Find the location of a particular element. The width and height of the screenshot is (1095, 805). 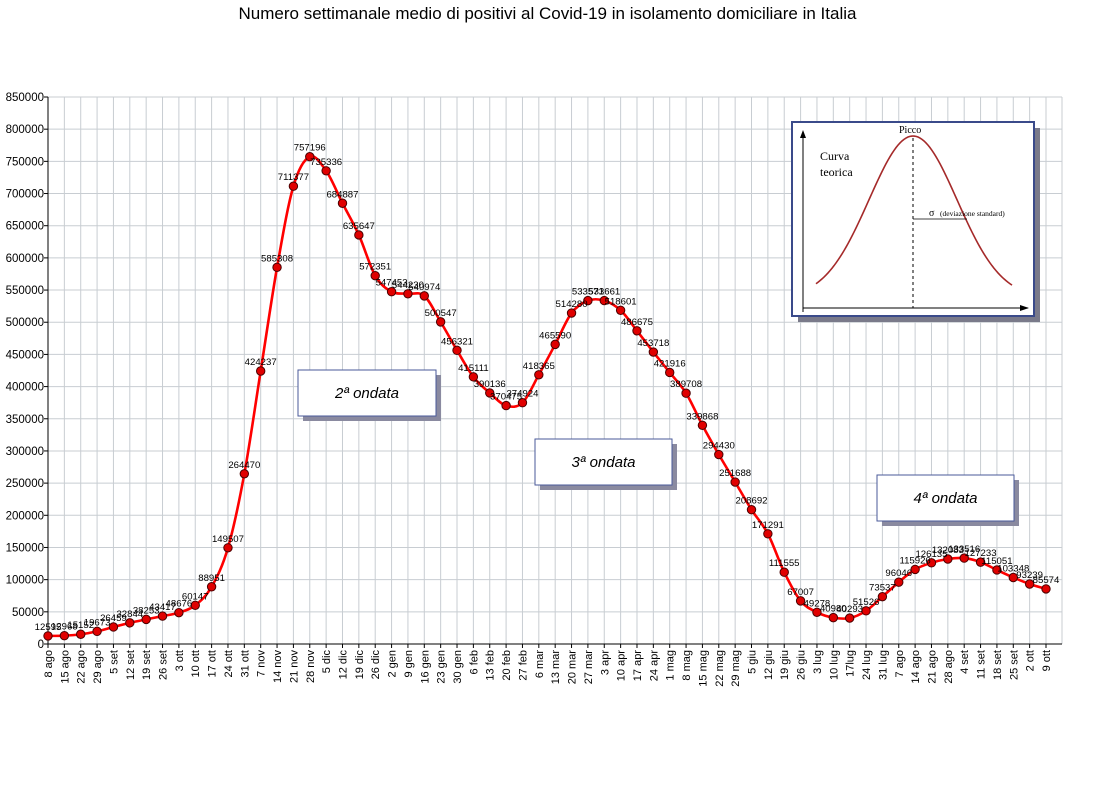

data-label: 40293 is located at coordinates (849, 609).